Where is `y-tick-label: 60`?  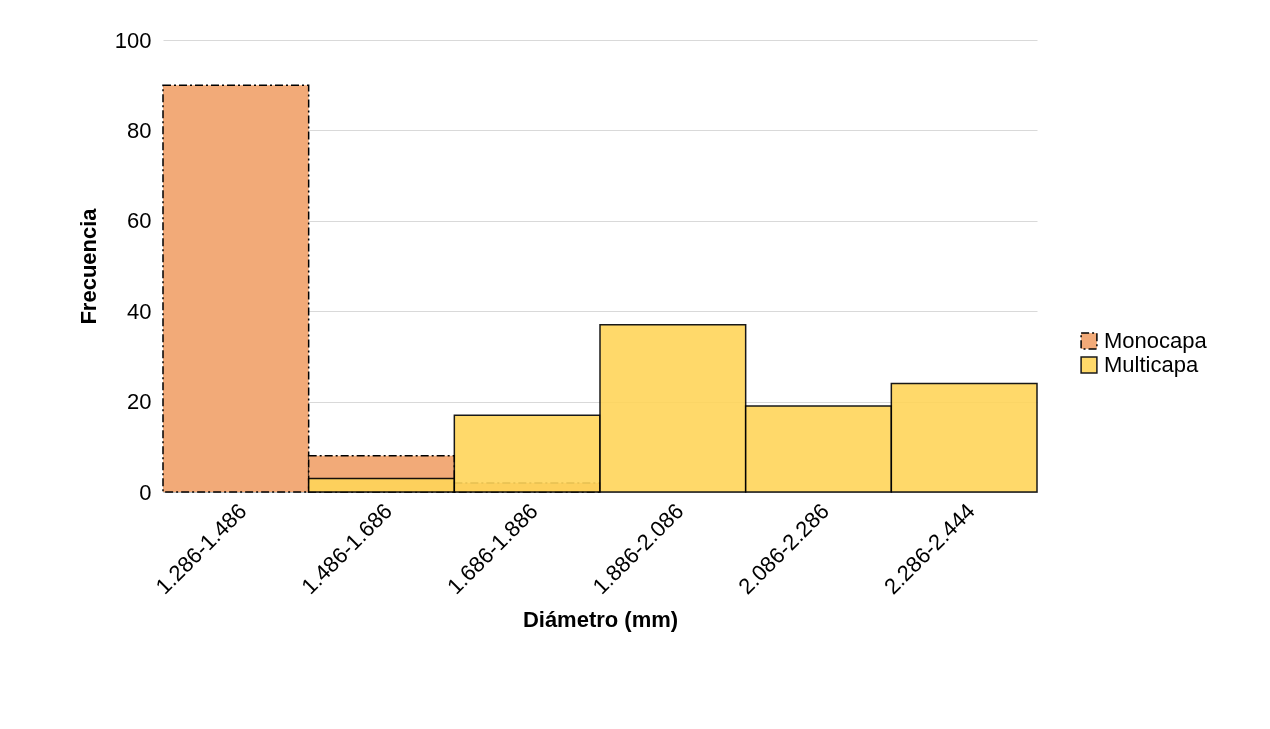 y-tick-label: 60 is located at coordinates (139, 221).